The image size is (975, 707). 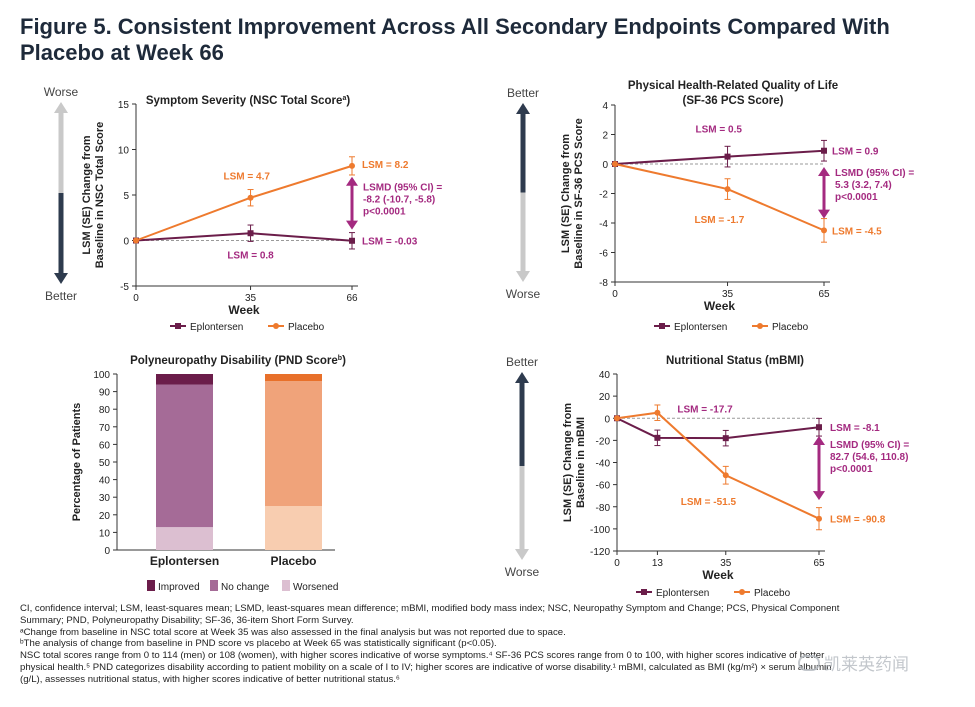 What do you see at coordinates (105, 393) in the screenshot?
I see `pnd-y-tick-label: 90` at bounding box center [105, 393].